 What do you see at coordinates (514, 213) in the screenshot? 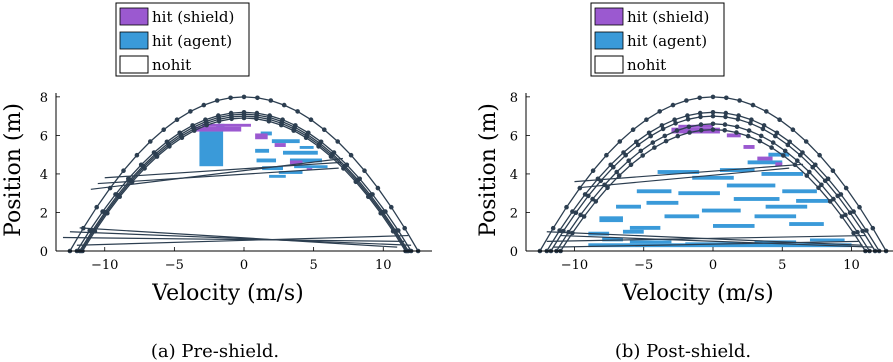
I see `y-tick-label: 2` at bounding box center [514, 213].